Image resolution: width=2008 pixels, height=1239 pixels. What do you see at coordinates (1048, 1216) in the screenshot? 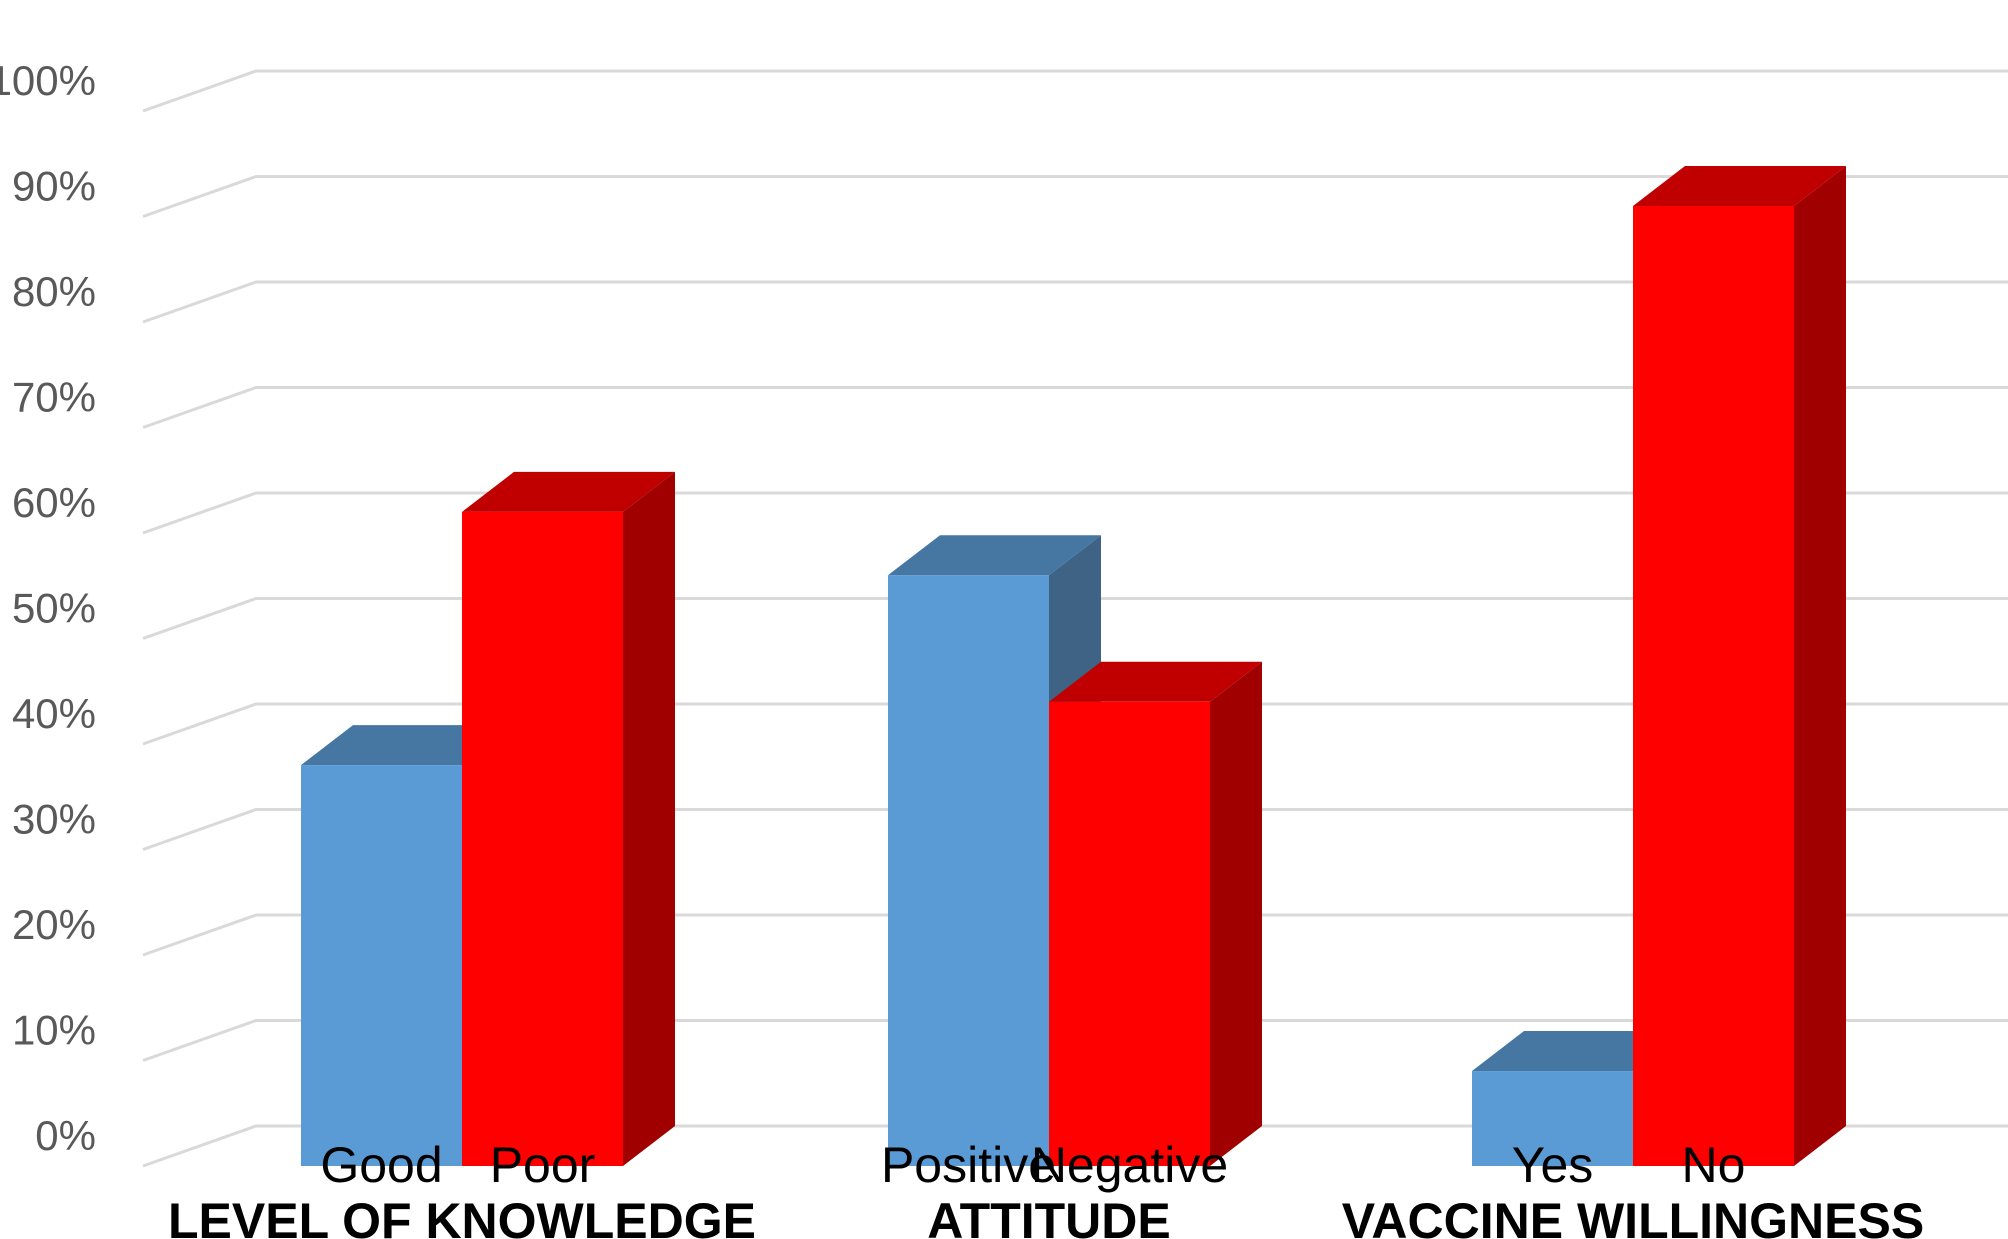
I see `group-label: ATTITUDE` at bounding box center [1048, 1216].